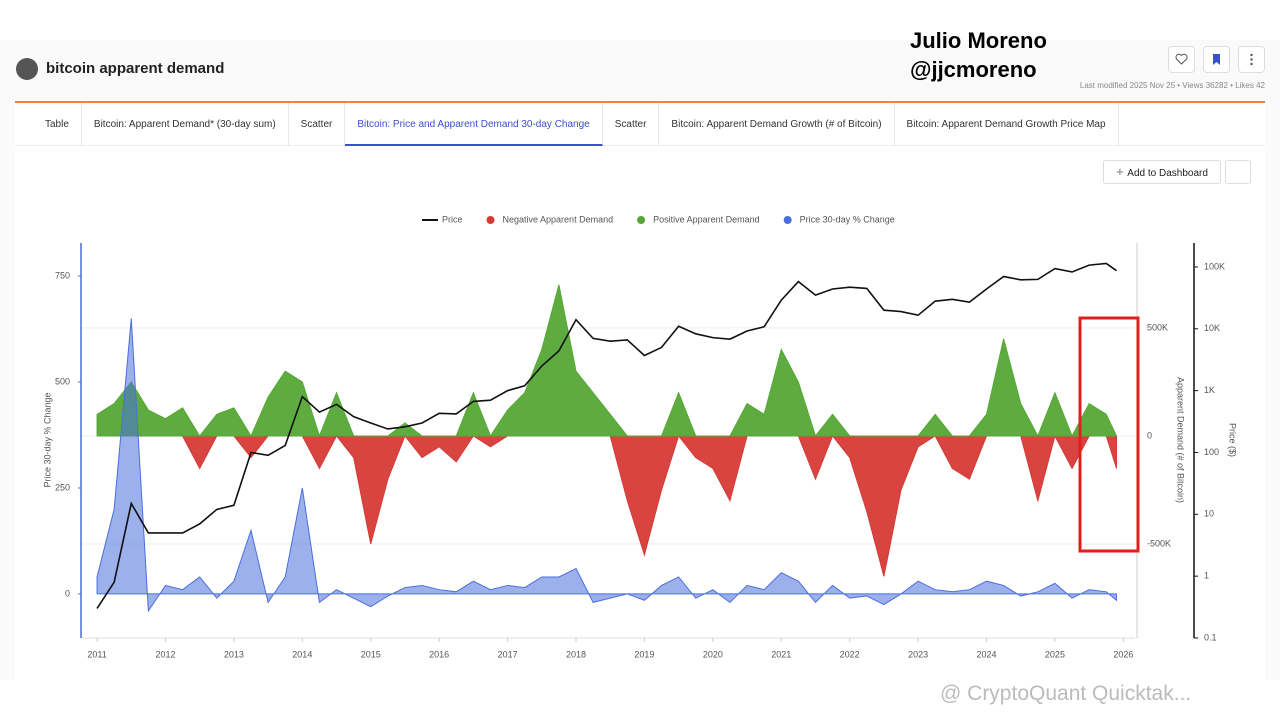 The image size is (1280, 720). I want to click on page-title: bitcoin apparent demand, so click(135, 68).